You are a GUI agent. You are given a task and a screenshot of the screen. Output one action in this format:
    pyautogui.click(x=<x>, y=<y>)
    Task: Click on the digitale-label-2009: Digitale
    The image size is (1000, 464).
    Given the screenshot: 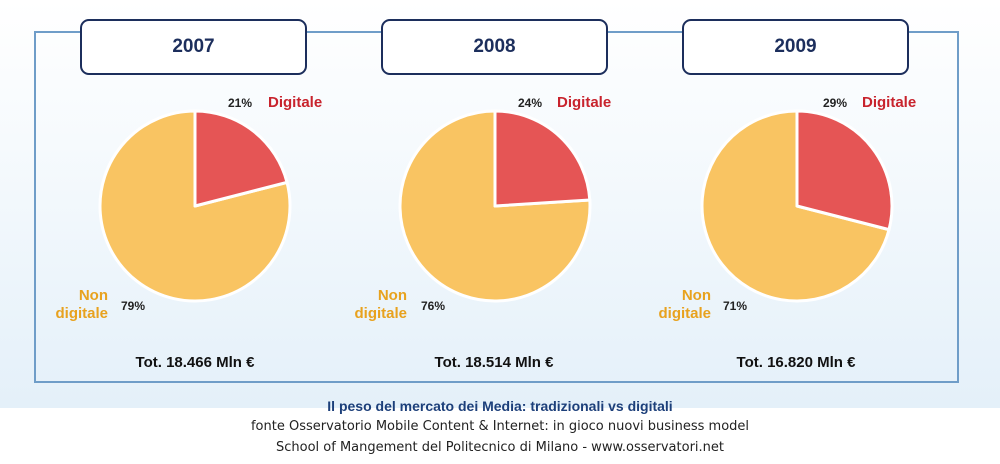 What is the action you would take?
    pyautogui.click(x=889, y=102)
    